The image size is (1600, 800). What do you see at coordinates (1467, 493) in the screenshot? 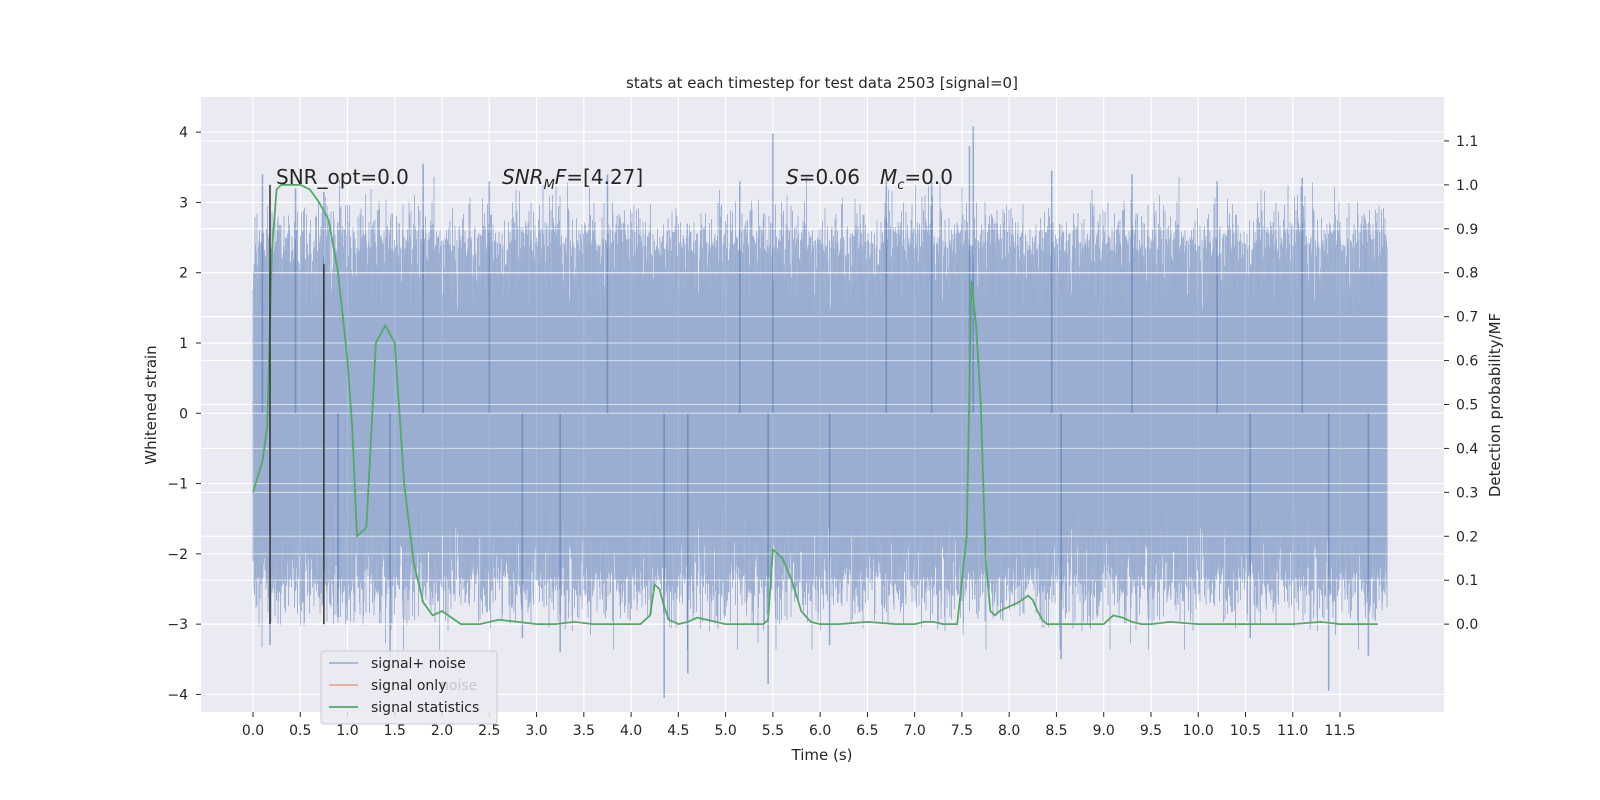
I see `yr-tick-label-8: 0.3` at bounding box center [1467, 493].